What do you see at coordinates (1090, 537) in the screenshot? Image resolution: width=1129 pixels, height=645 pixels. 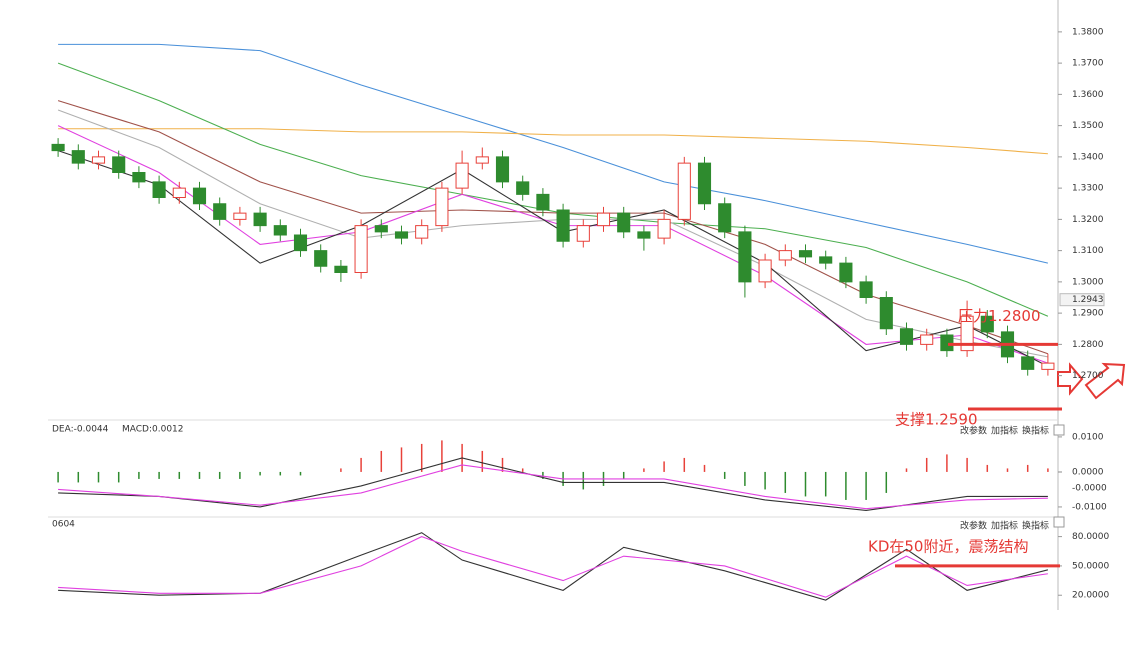 I see `y-tick-label: 80.0000` at bounding box center [1090, 537].